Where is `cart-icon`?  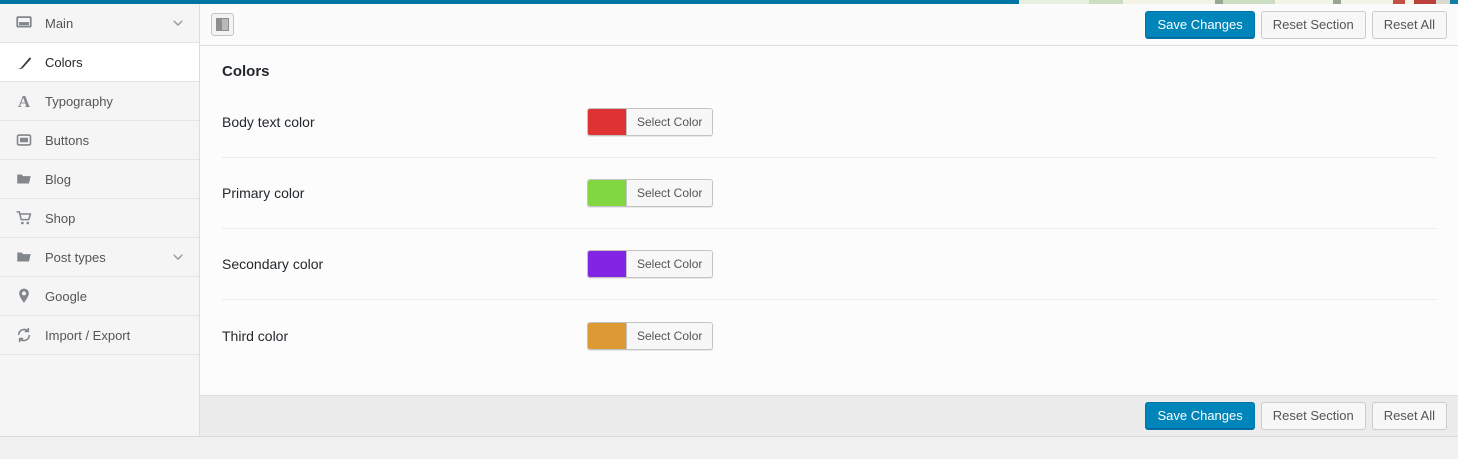 cart-icon is located at coordinates (24, 218).